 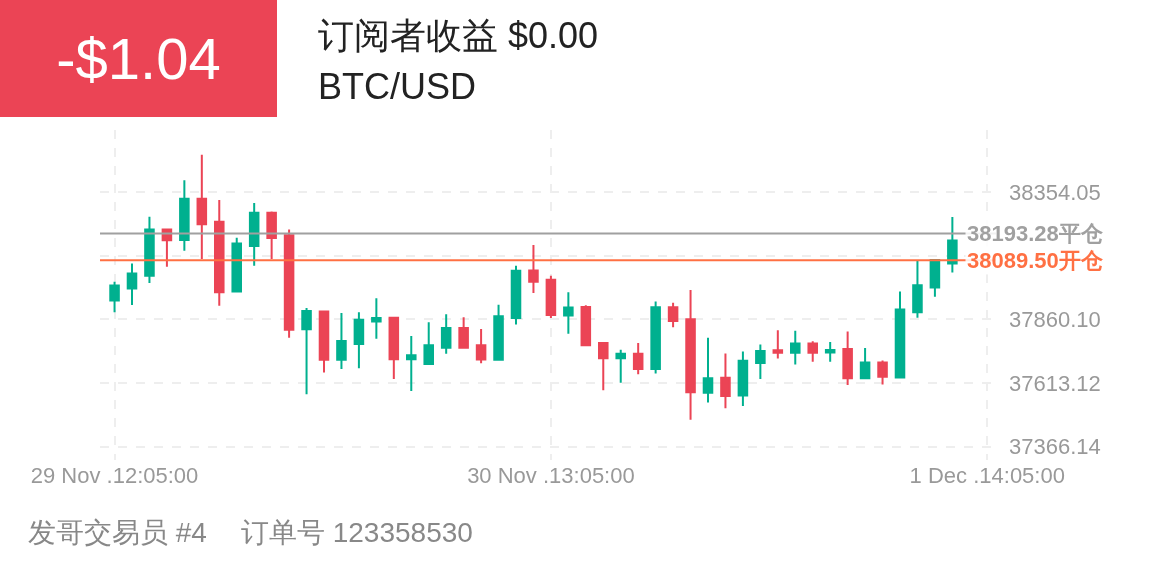 I want to click on ref-line-label: 38089.50开仓, so click(x=1035, y=260).